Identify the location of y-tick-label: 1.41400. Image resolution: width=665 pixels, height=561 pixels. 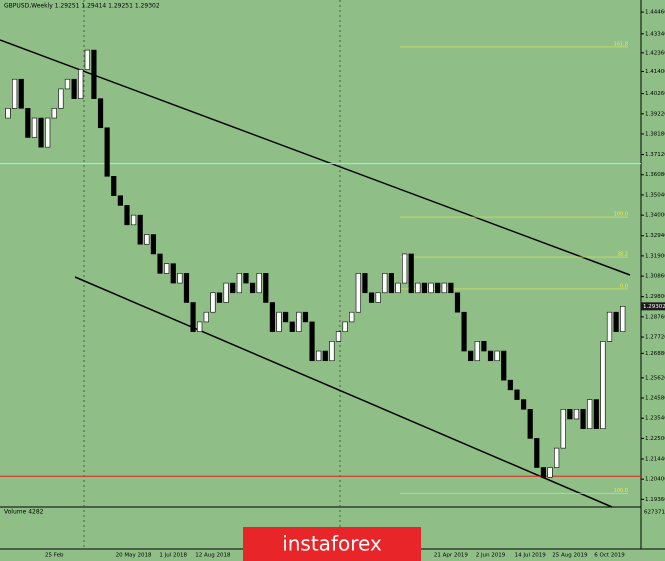
(655, 72).